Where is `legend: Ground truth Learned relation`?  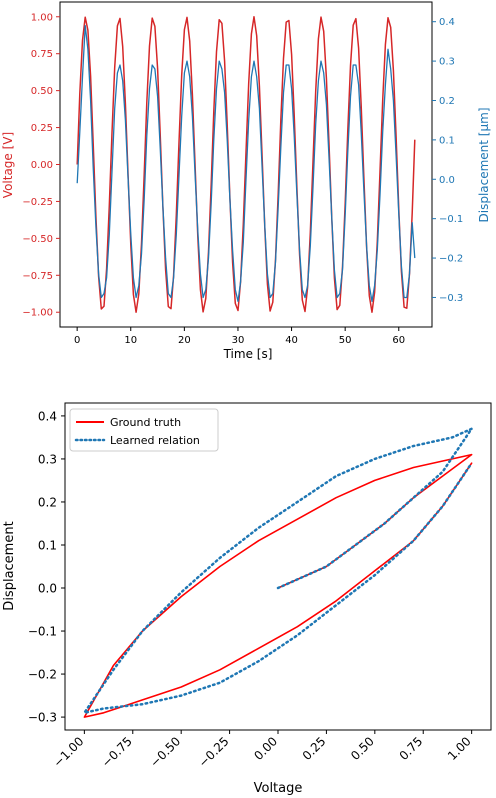 legend: Ground truth Learned relation is located at coordinates (144, 430).